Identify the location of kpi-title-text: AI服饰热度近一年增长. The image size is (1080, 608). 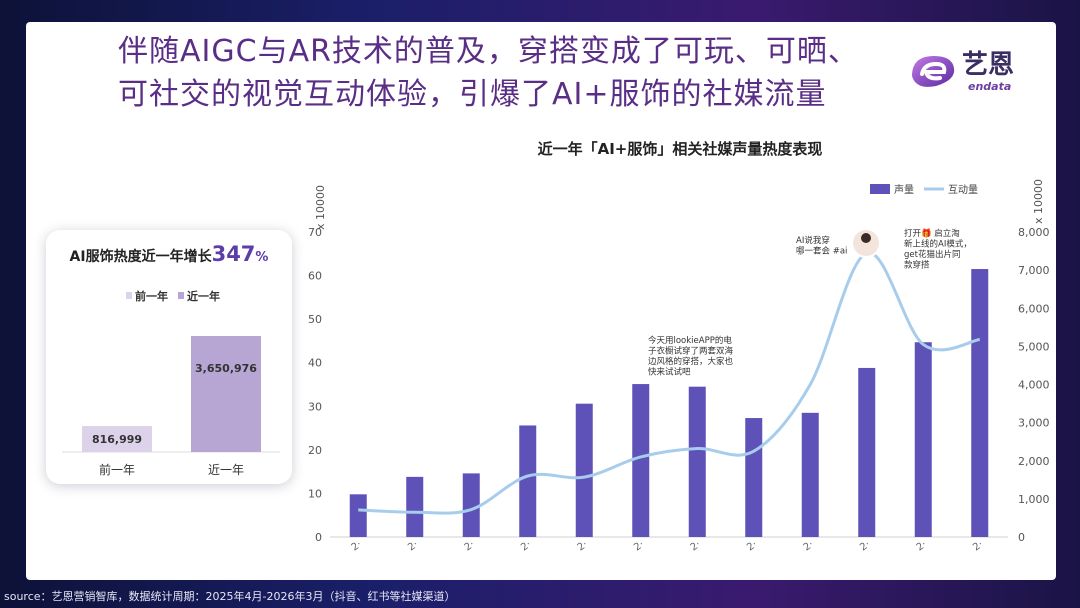
(140, 257).